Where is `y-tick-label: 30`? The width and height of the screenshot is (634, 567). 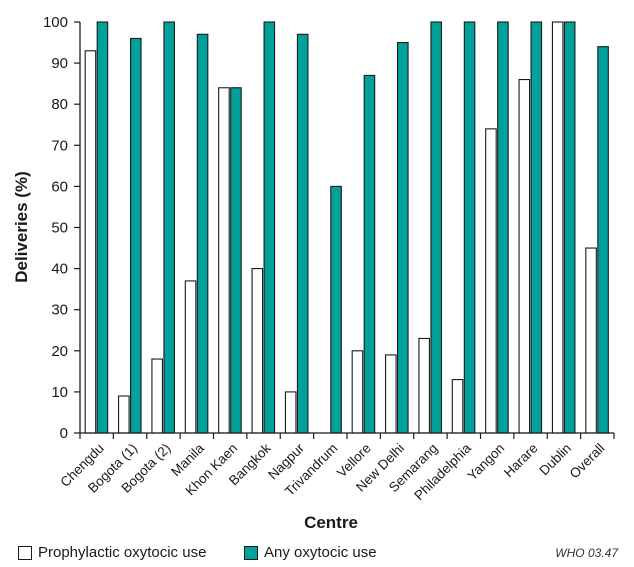 y-tick-label: 30 is located at coordinates (59, 310).